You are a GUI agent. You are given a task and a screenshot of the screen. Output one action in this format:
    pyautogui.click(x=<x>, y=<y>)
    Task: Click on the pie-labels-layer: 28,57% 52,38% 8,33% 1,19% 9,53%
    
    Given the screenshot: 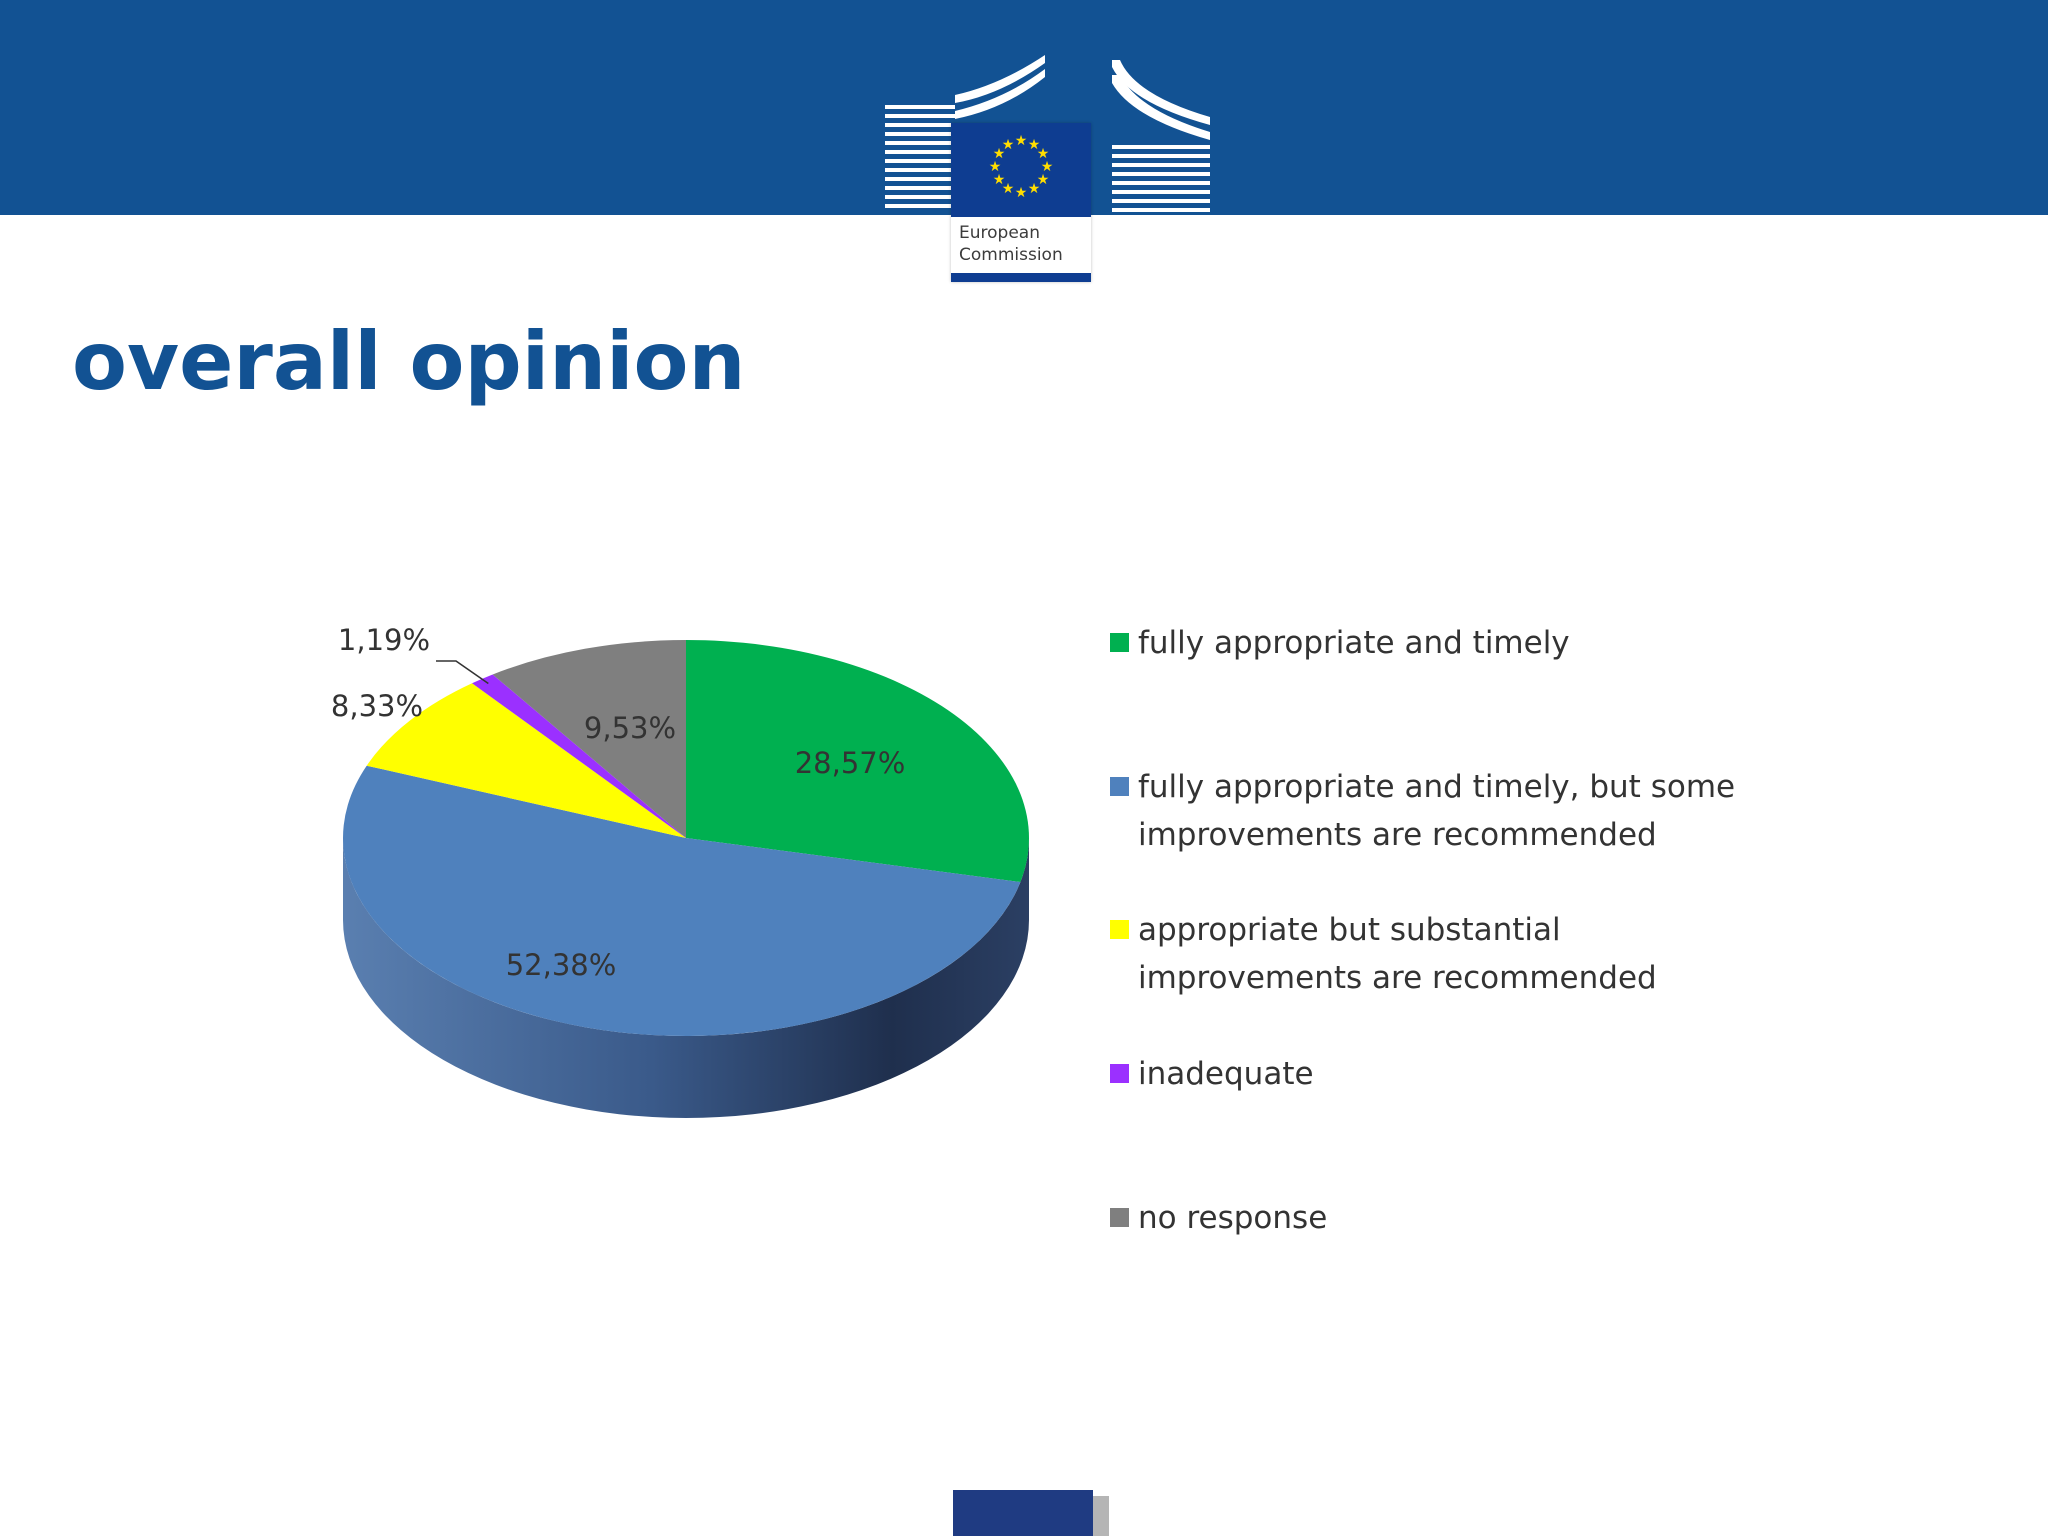 What is the action you would take?
    pyautogui.click(x=618, y=802)
    